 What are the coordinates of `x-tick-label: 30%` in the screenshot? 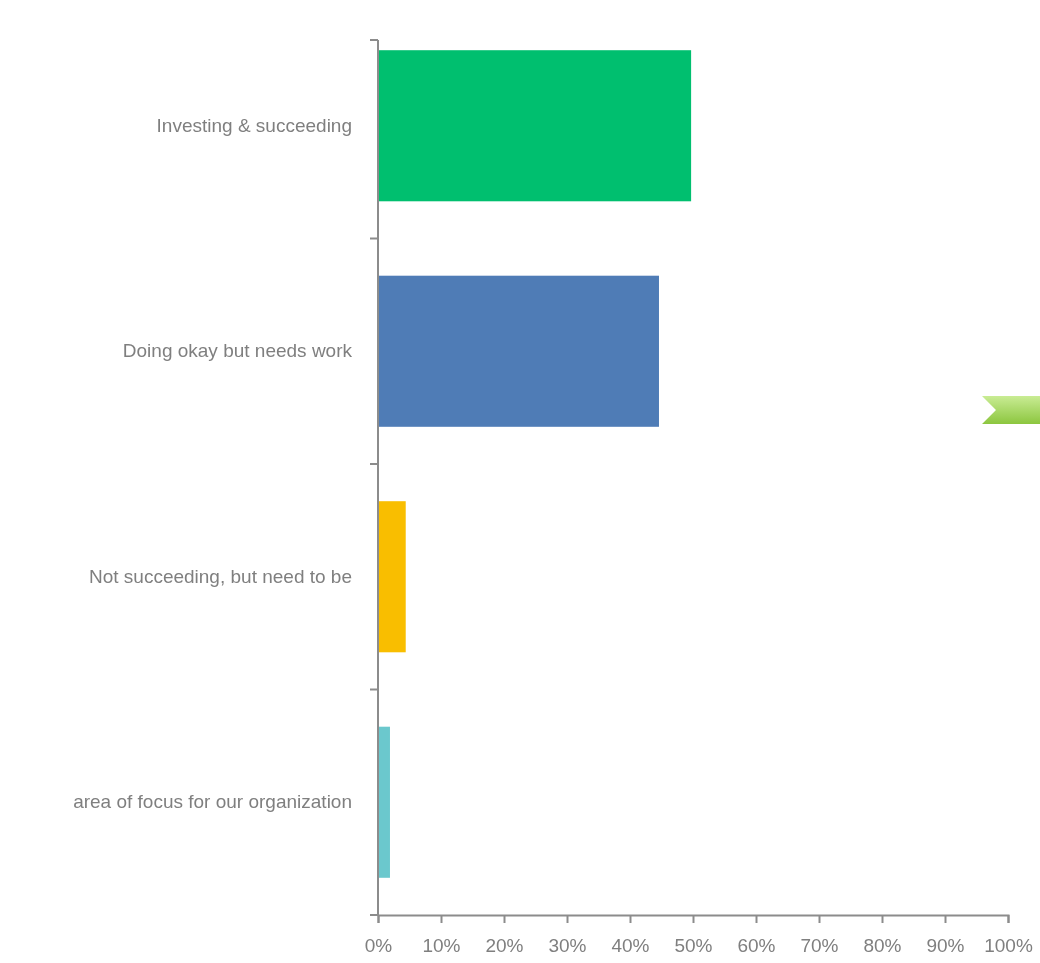 It's located at (567, 946).